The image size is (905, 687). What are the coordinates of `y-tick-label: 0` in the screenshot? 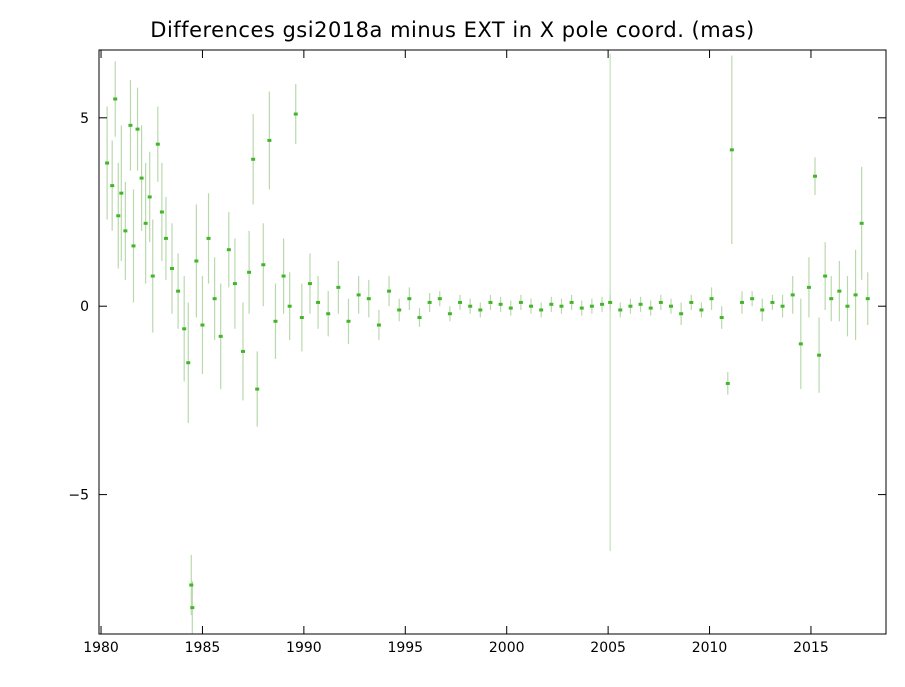 It's located at (84, 307).